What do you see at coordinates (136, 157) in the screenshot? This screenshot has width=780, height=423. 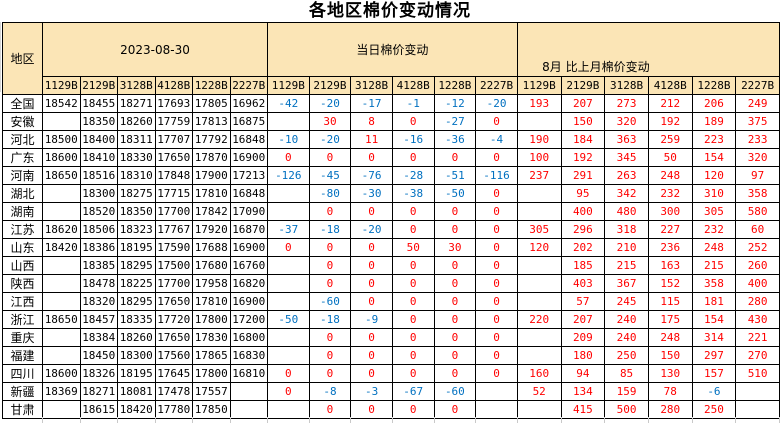 I see `price-cell: 18330` at bounding box center [136, 157].